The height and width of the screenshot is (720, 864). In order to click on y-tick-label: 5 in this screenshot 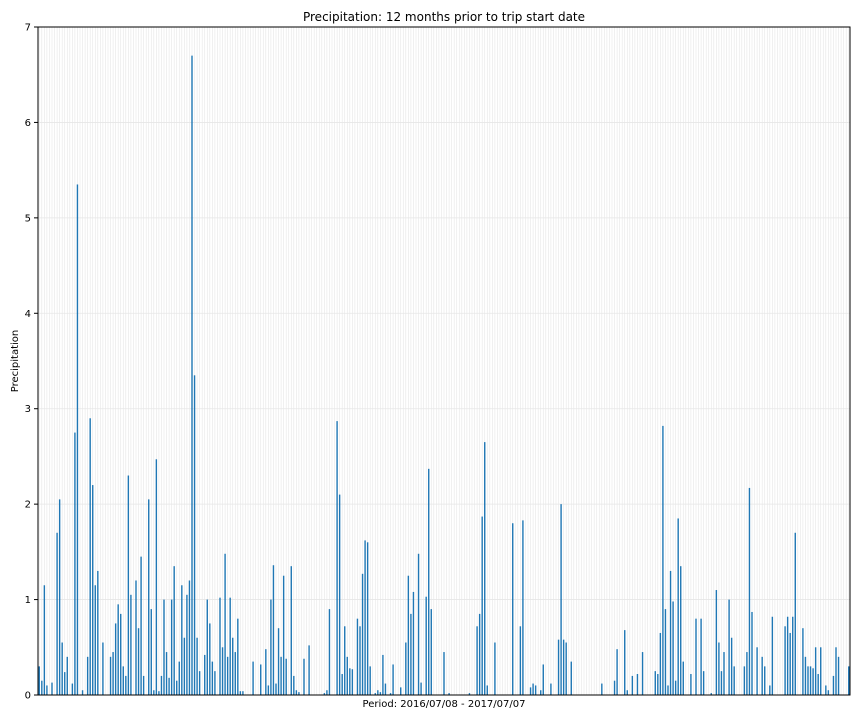, I will do `click(28, 218)`.